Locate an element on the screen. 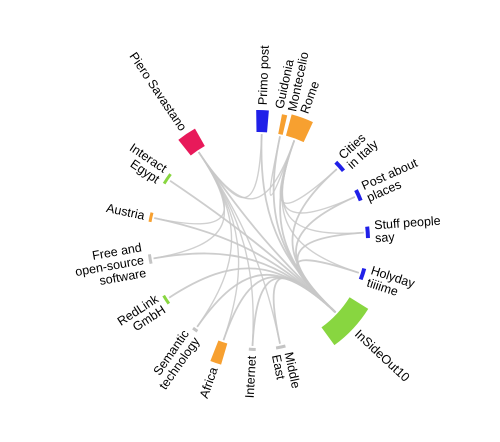  link-piero-internet is located at coordinates (226, 248).